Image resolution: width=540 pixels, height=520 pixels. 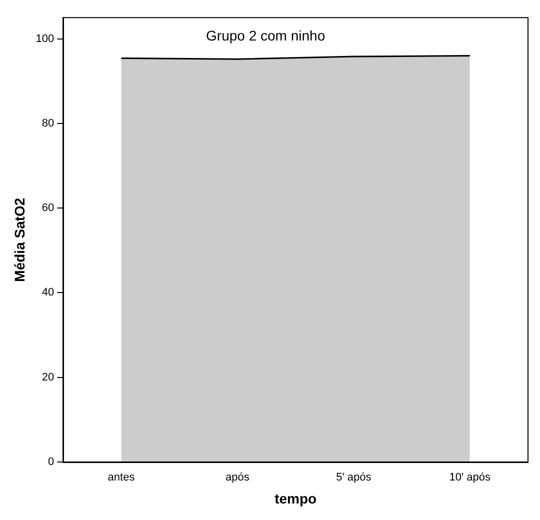 I want to click on x-tick-label: após, so click(x=238, y=478).